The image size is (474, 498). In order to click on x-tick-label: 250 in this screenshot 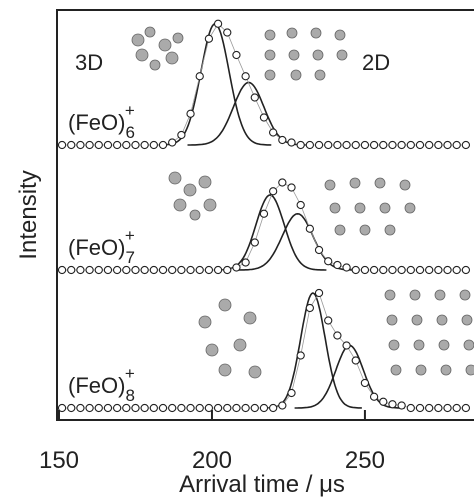, I will do `click(365, 460)`.